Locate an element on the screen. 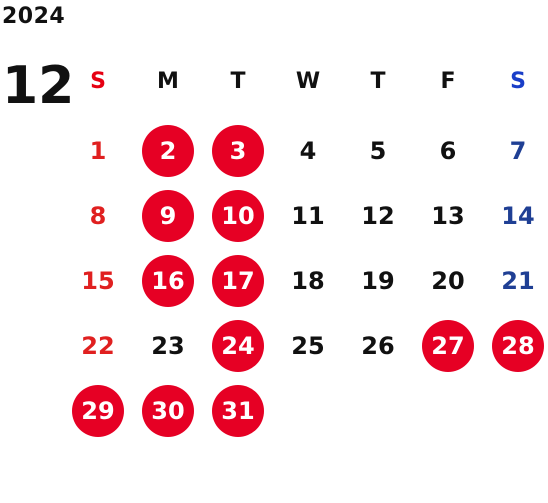 The width and height of the screenshot is (548, 503). calendar-day: 31 is located at coordinates (238, 411).